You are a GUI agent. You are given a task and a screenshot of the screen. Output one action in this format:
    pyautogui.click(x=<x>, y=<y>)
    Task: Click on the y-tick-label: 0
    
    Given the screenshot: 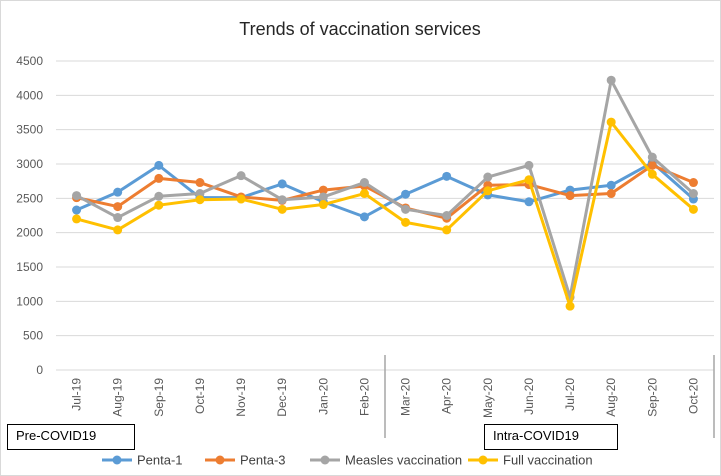 What is the action you would take?
    pyautogui.click(x=39, y=370)
    